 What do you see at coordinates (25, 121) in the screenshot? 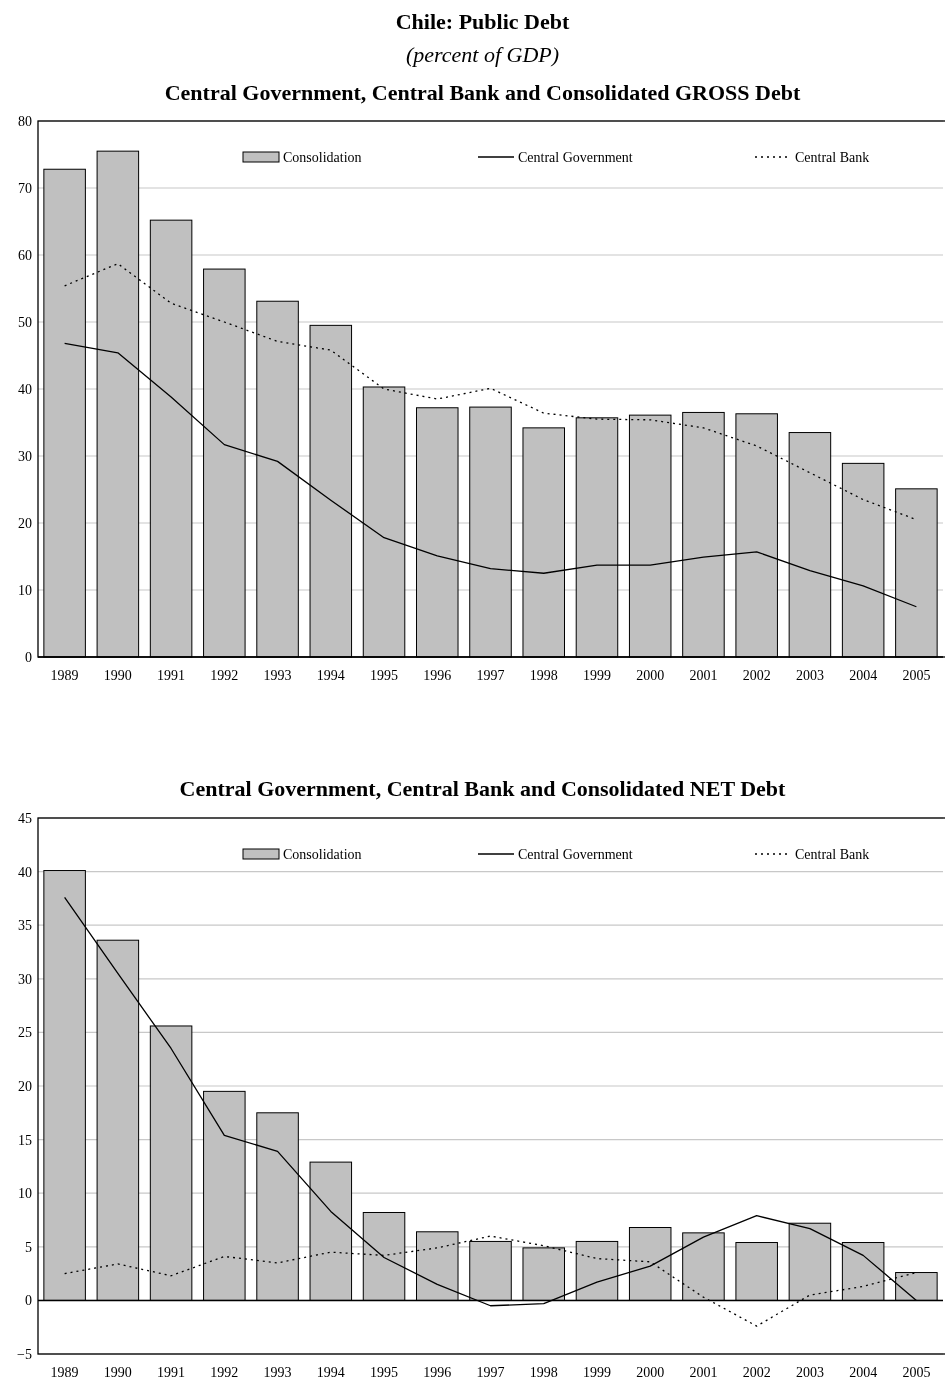
I see `y-tick-label: 80` at bounding box center [25, 121].